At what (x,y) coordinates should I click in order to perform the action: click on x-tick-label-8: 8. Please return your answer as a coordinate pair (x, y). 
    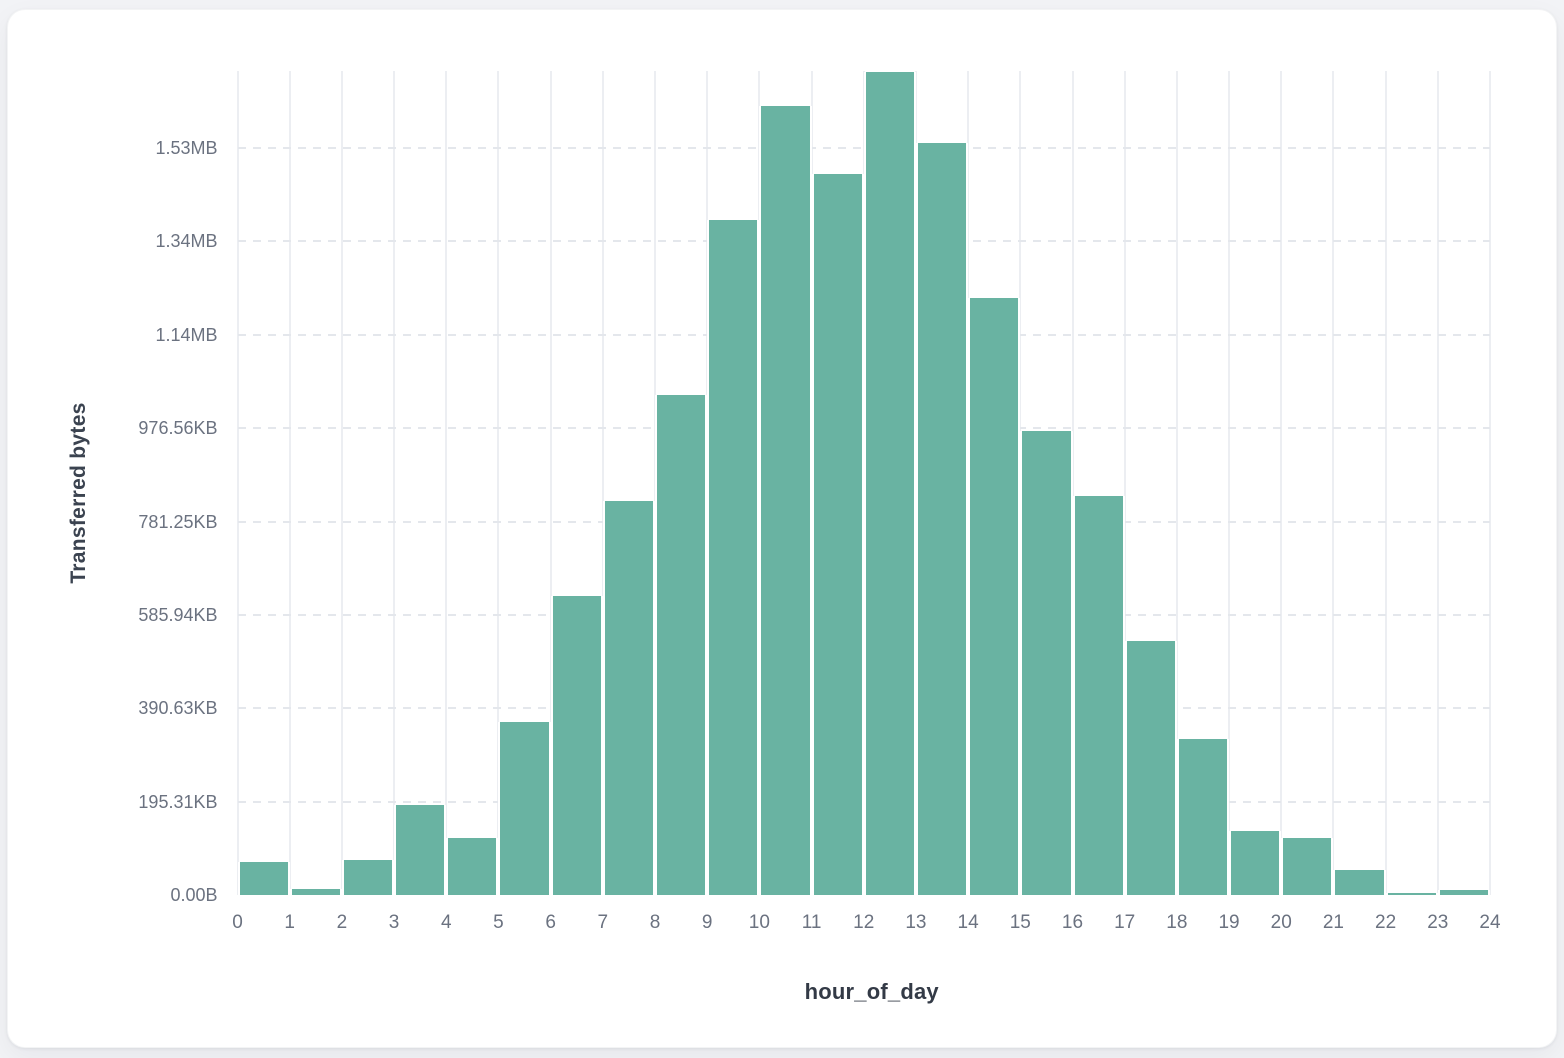
    Looking at the image, I should click on (655, 922).